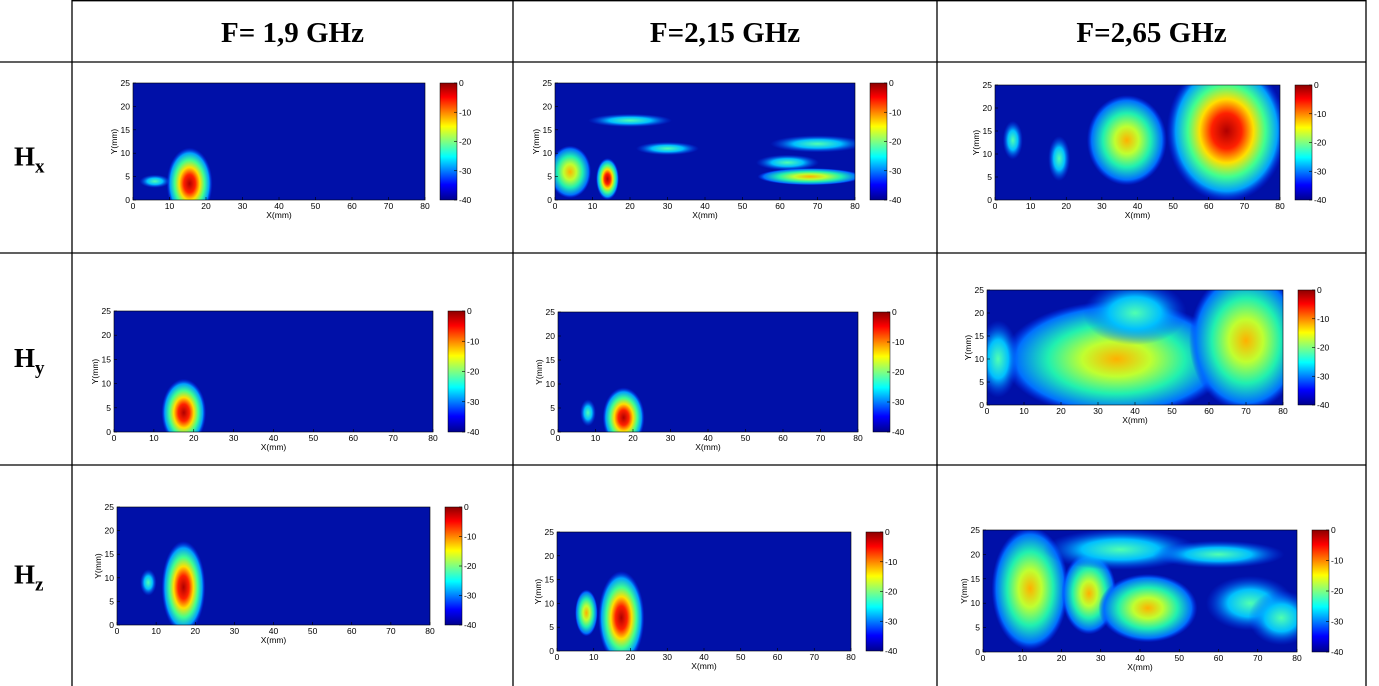  Describe the element at coordinates (725, 33) in the screenshot. I see `column-header: F=2,15 GHz` at that location.